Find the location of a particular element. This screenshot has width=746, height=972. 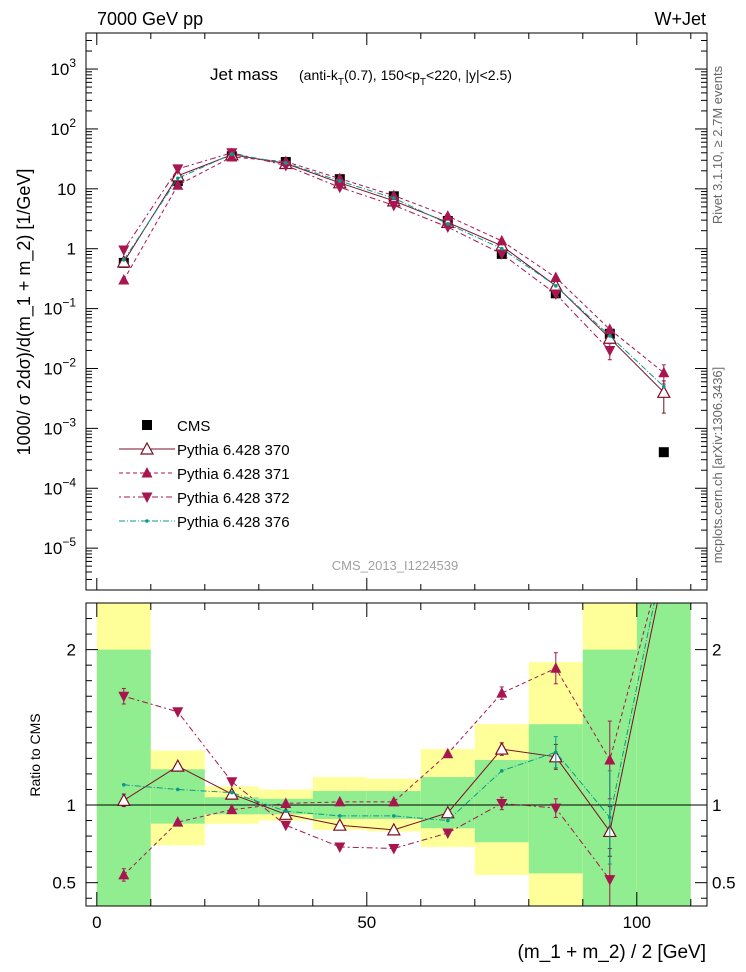

ratio-y-tick-label-right-1: 1 is located at coordinates (716, 805).